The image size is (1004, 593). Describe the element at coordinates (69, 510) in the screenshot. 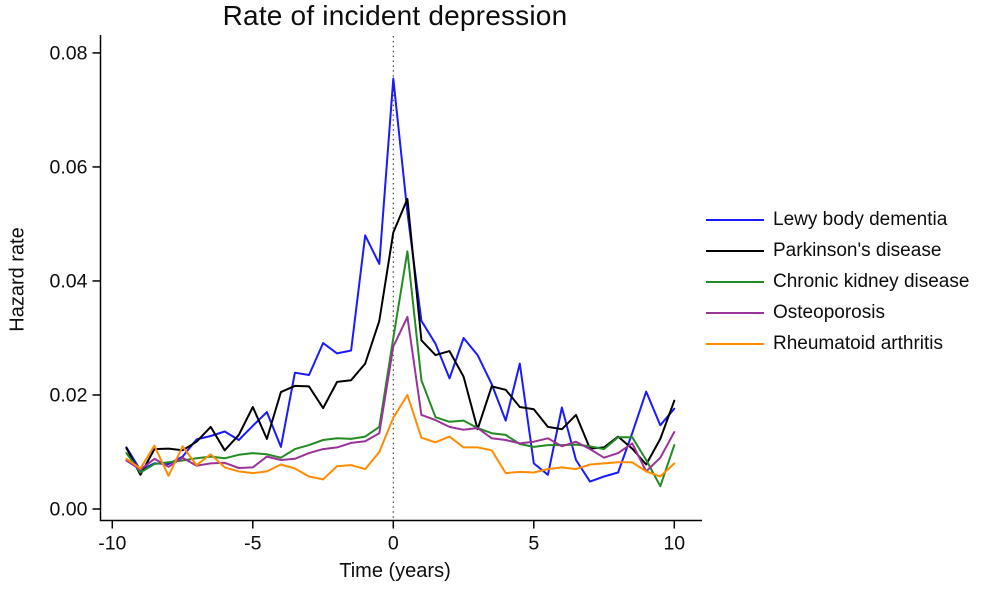

I see `y-tick-label: 0.00` at that location.